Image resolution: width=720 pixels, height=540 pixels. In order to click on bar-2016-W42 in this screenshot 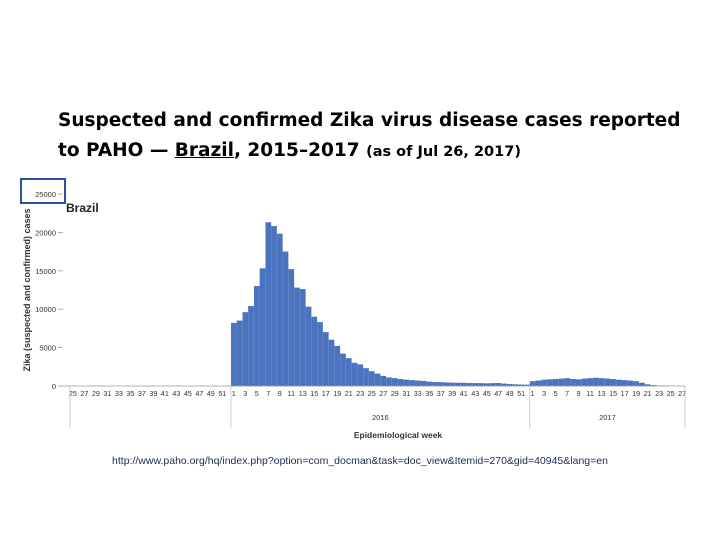, I will do `click(469, 384)`.